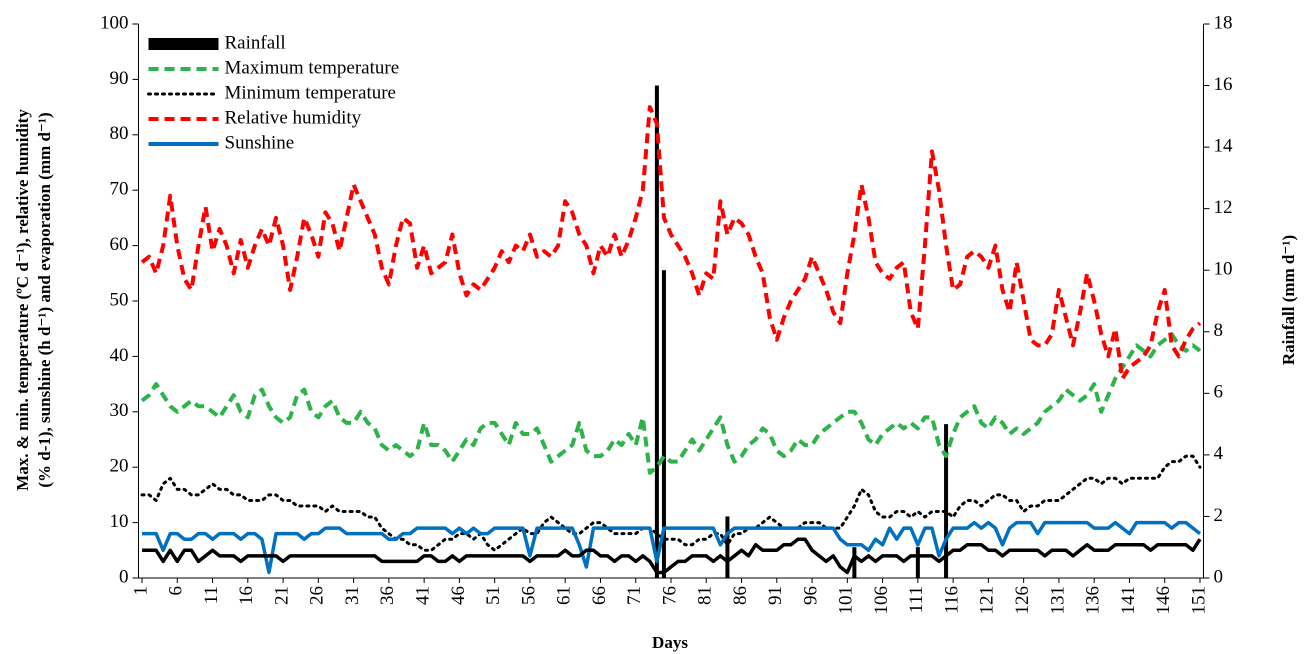  Describe the element at coordinates (119, 466) in the screenshot. I see `y-tick-label: 20` at that location.